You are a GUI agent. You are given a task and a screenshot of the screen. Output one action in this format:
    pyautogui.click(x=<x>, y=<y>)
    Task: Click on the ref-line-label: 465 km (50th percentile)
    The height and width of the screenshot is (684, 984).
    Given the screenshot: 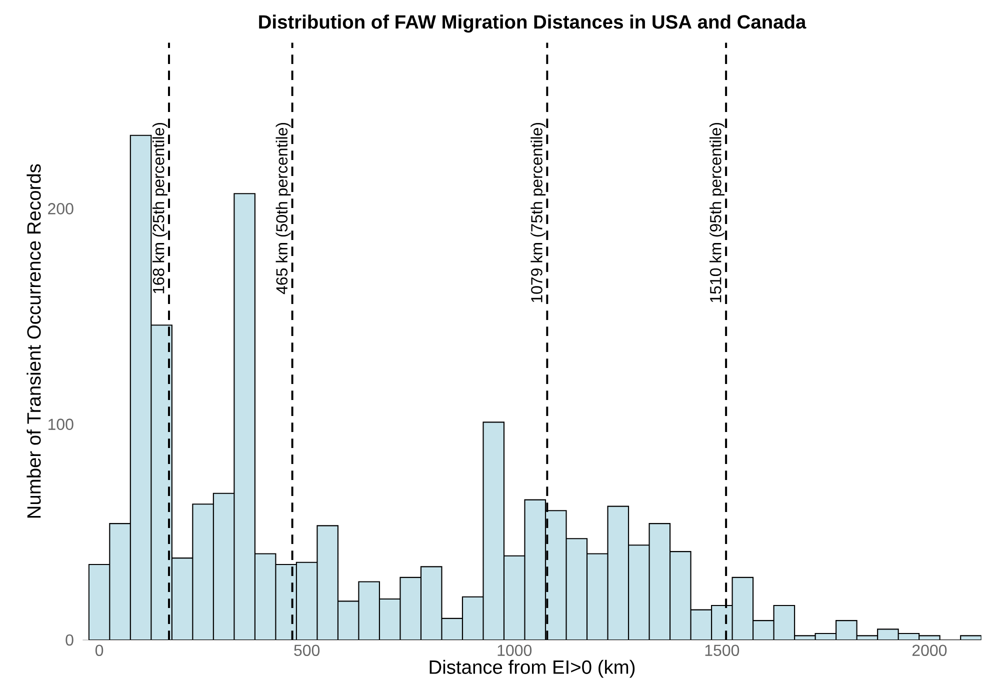 What is the action you would take?
    pyautogui.click(x=283, y=208)
    